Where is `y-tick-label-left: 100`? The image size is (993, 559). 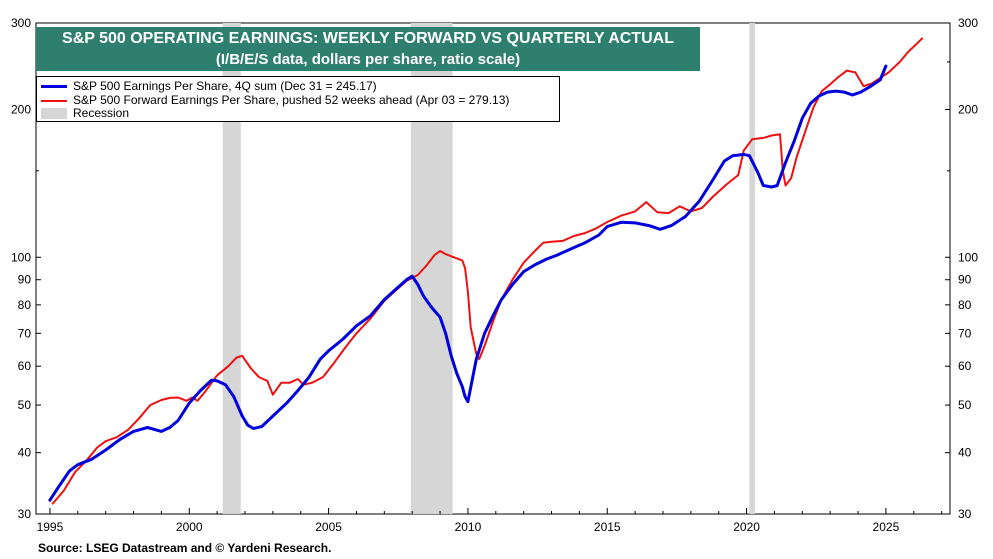
y-tick-label-left: 100 is located at coordinates (21, 257).